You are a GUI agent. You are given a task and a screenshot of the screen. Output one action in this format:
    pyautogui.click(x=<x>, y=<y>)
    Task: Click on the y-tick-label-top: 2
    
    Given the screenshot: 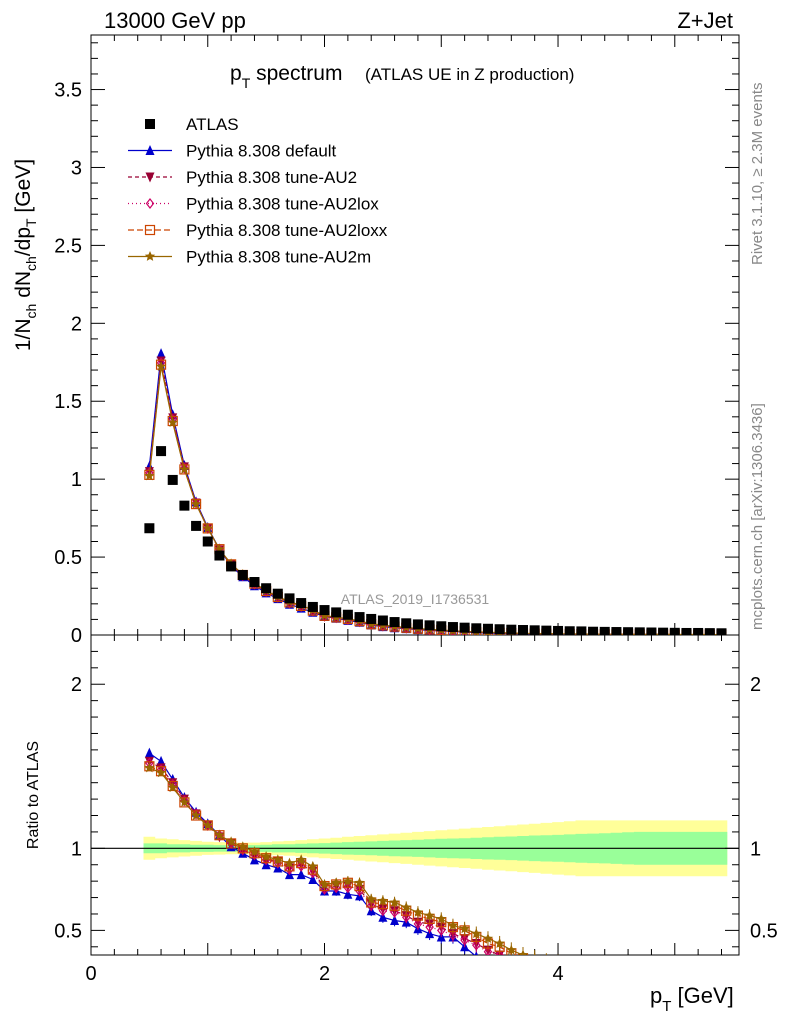 What is the action you would take?
    pyautogui.click(x=76, y=324)
    